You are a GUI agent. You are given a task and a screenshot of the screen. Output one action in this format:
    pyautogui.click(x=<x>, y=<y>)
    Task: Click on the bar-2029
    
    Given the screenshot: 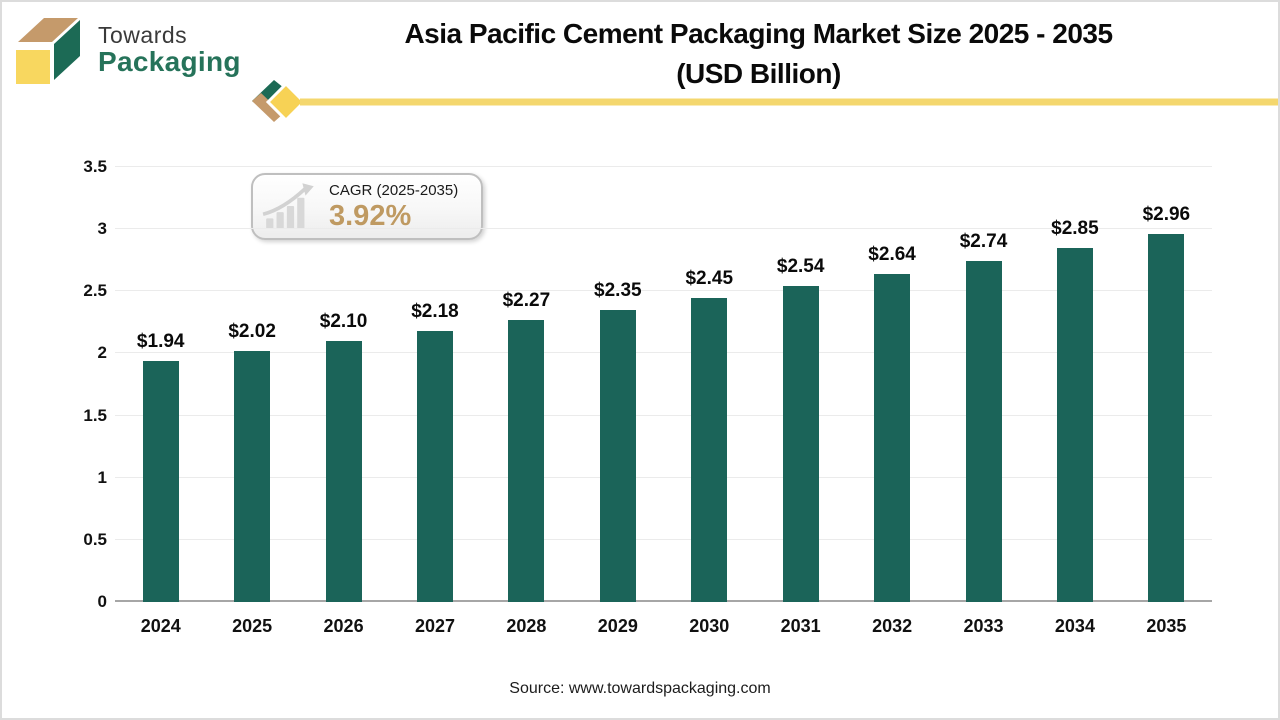 What is the action you would take?
    pyautogui.click(x=617, y=455)
    